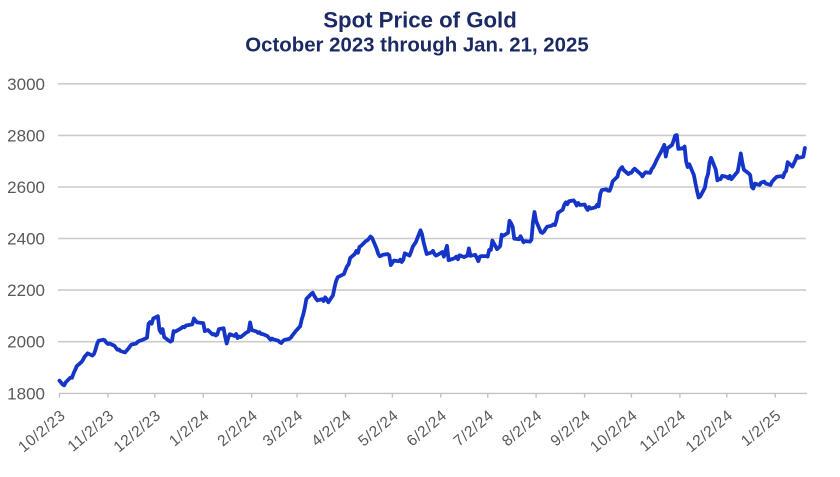  Describe the element at coordinates (416, 46) in the screenshot. I see `svg-text:October 2023 through Jan. 21,: October 2023 through Jan. 21, 2025` at that location.